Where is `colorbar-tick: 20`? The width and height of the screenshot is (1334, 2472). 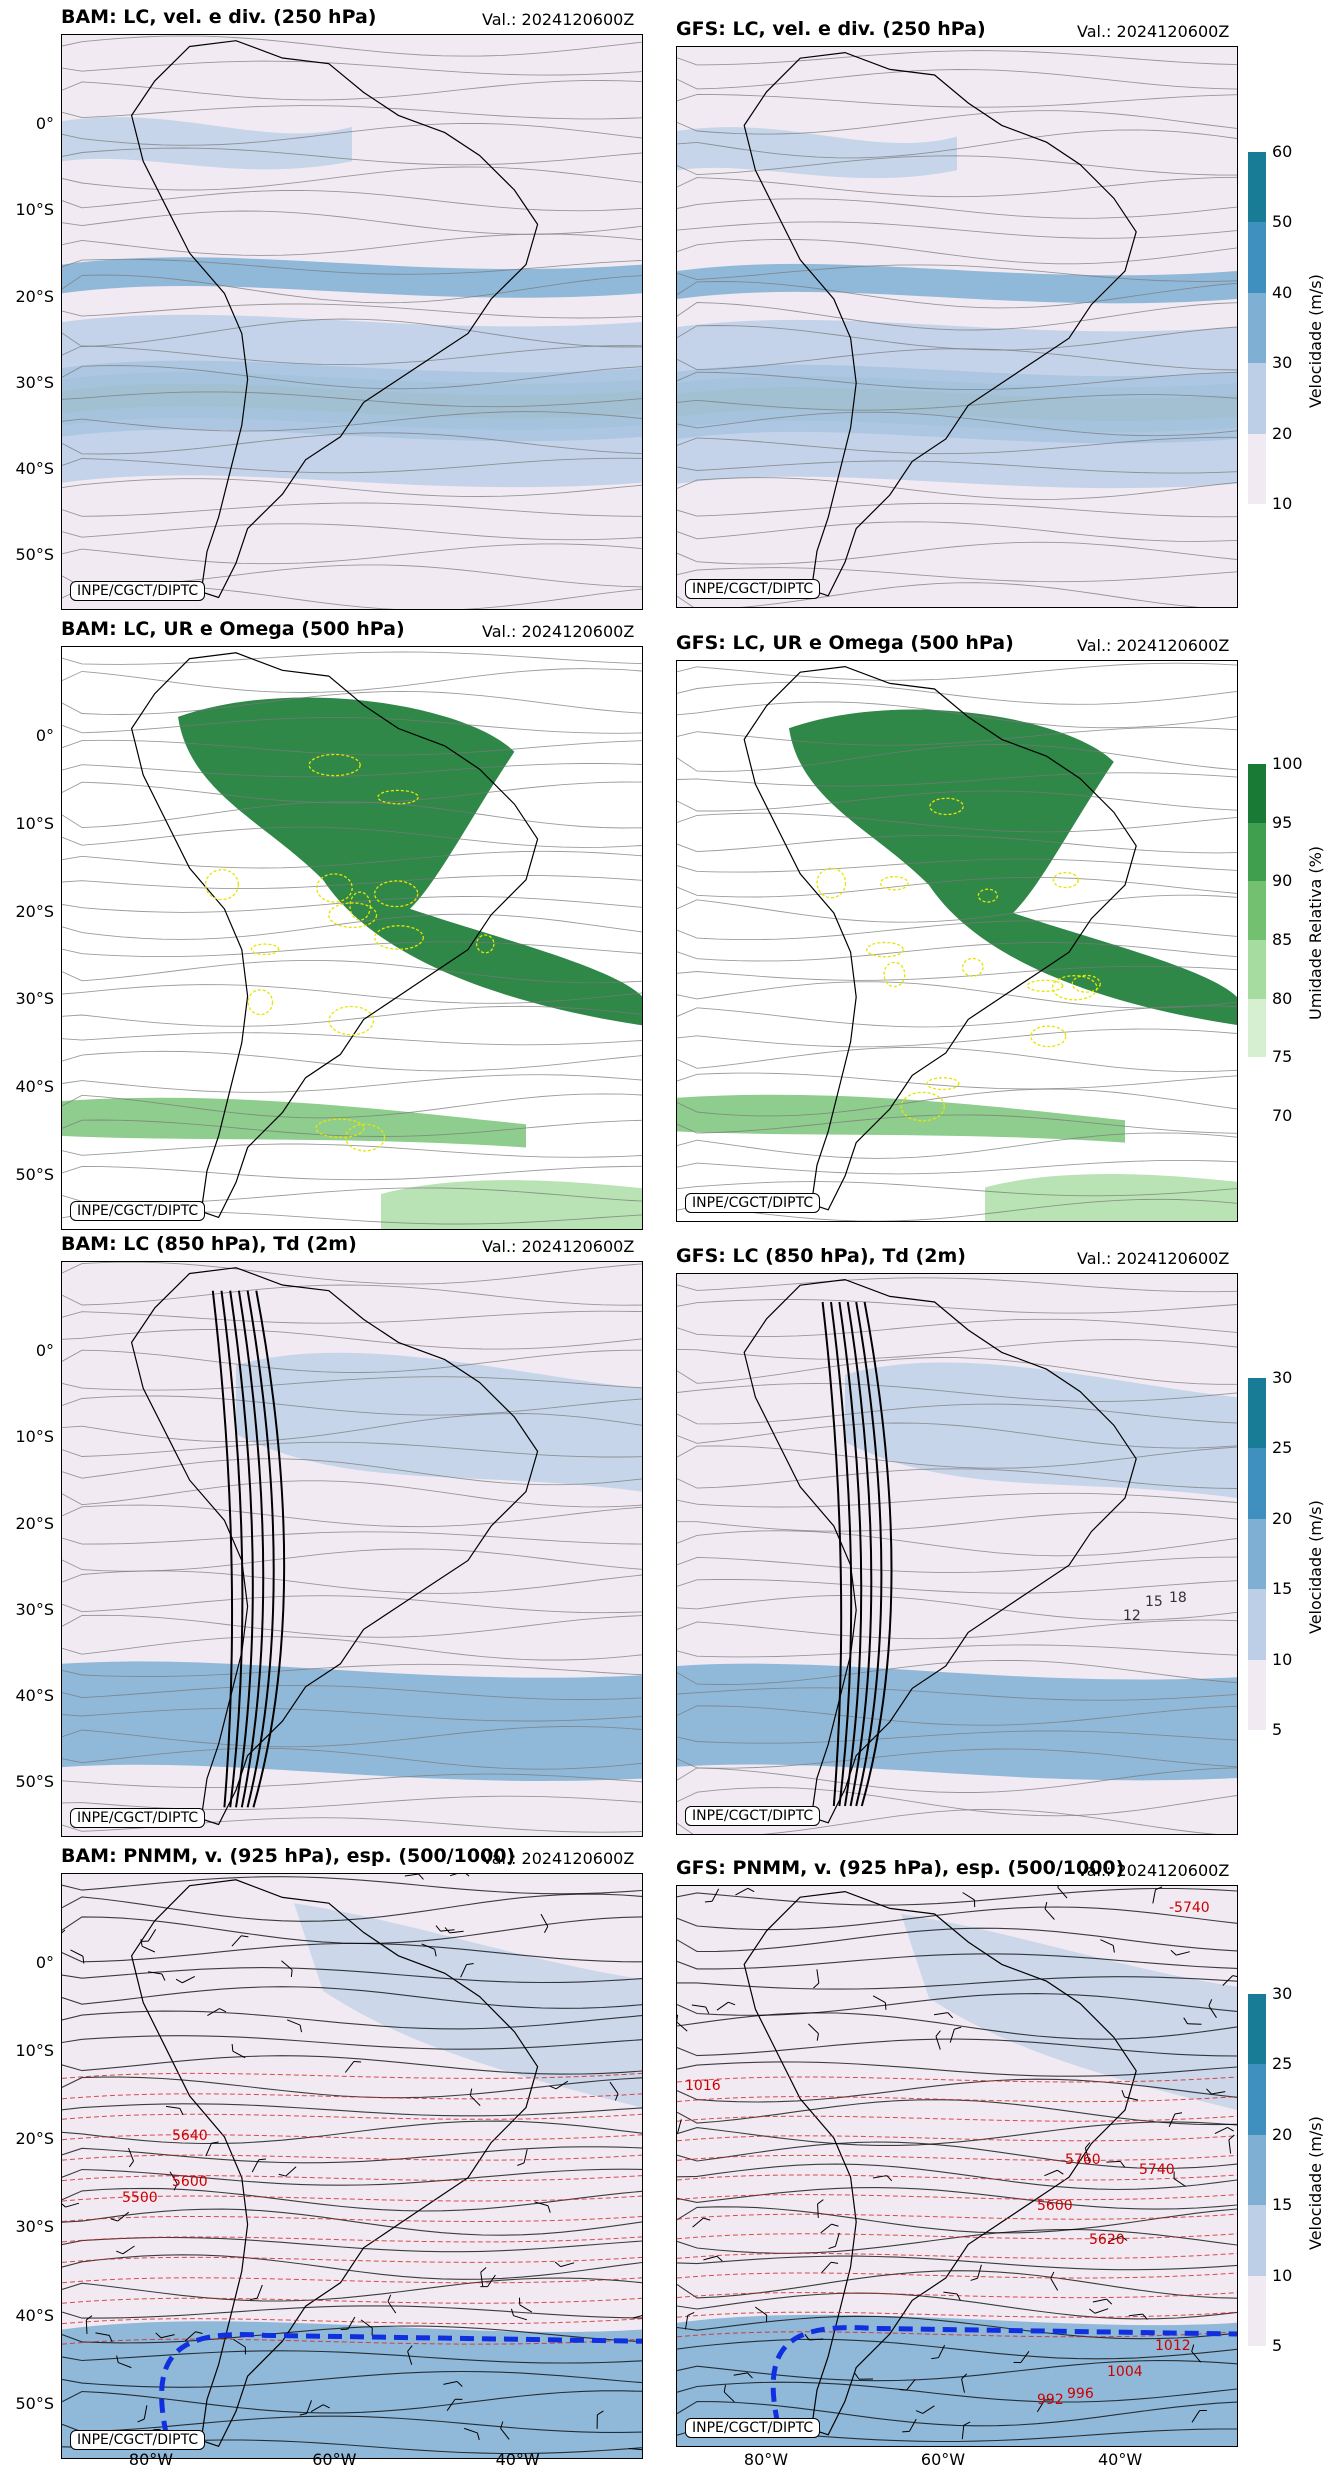 colorbar-tick: 20 is located at coordinates (1282, 2134).